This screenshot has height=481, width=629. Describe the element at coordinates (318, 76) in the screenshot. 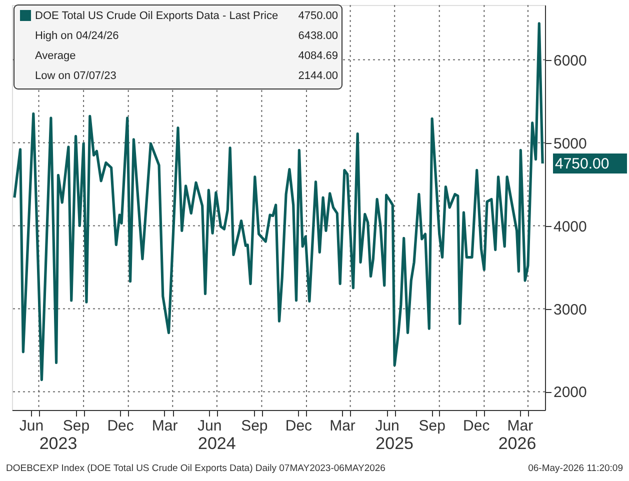

I see `annotation: 2144.00` at that location.